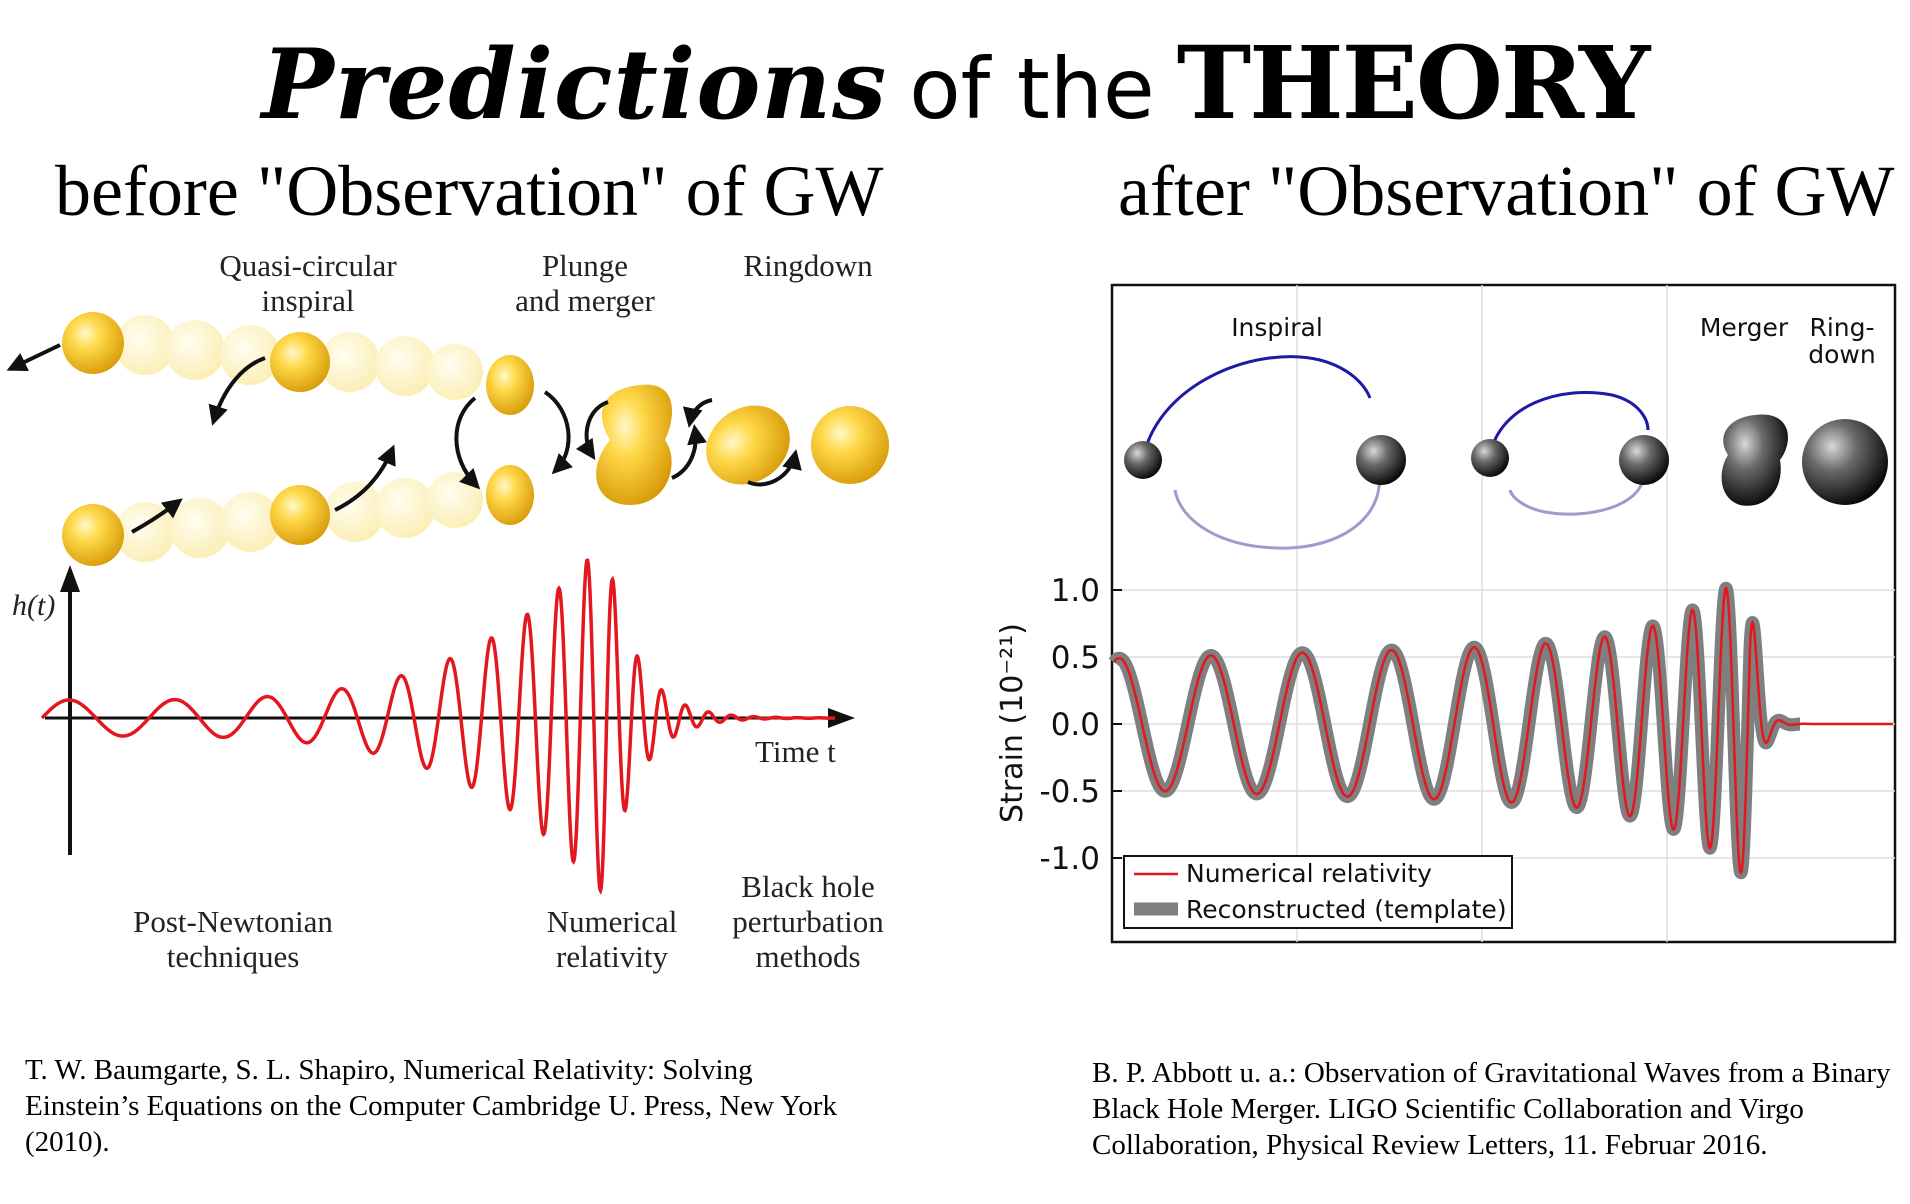 The height and width of the screenshot is (1204, 1910). I want to click on black-holes-right, so click(1506, 460).